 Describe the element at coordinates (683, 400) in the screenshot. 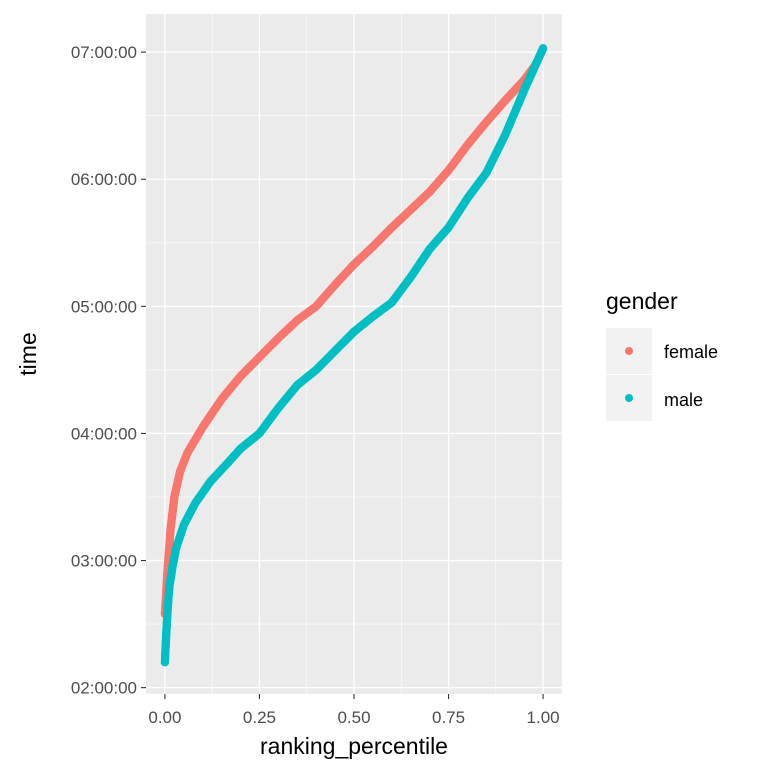

I see `legend-label-male: male` at that location.